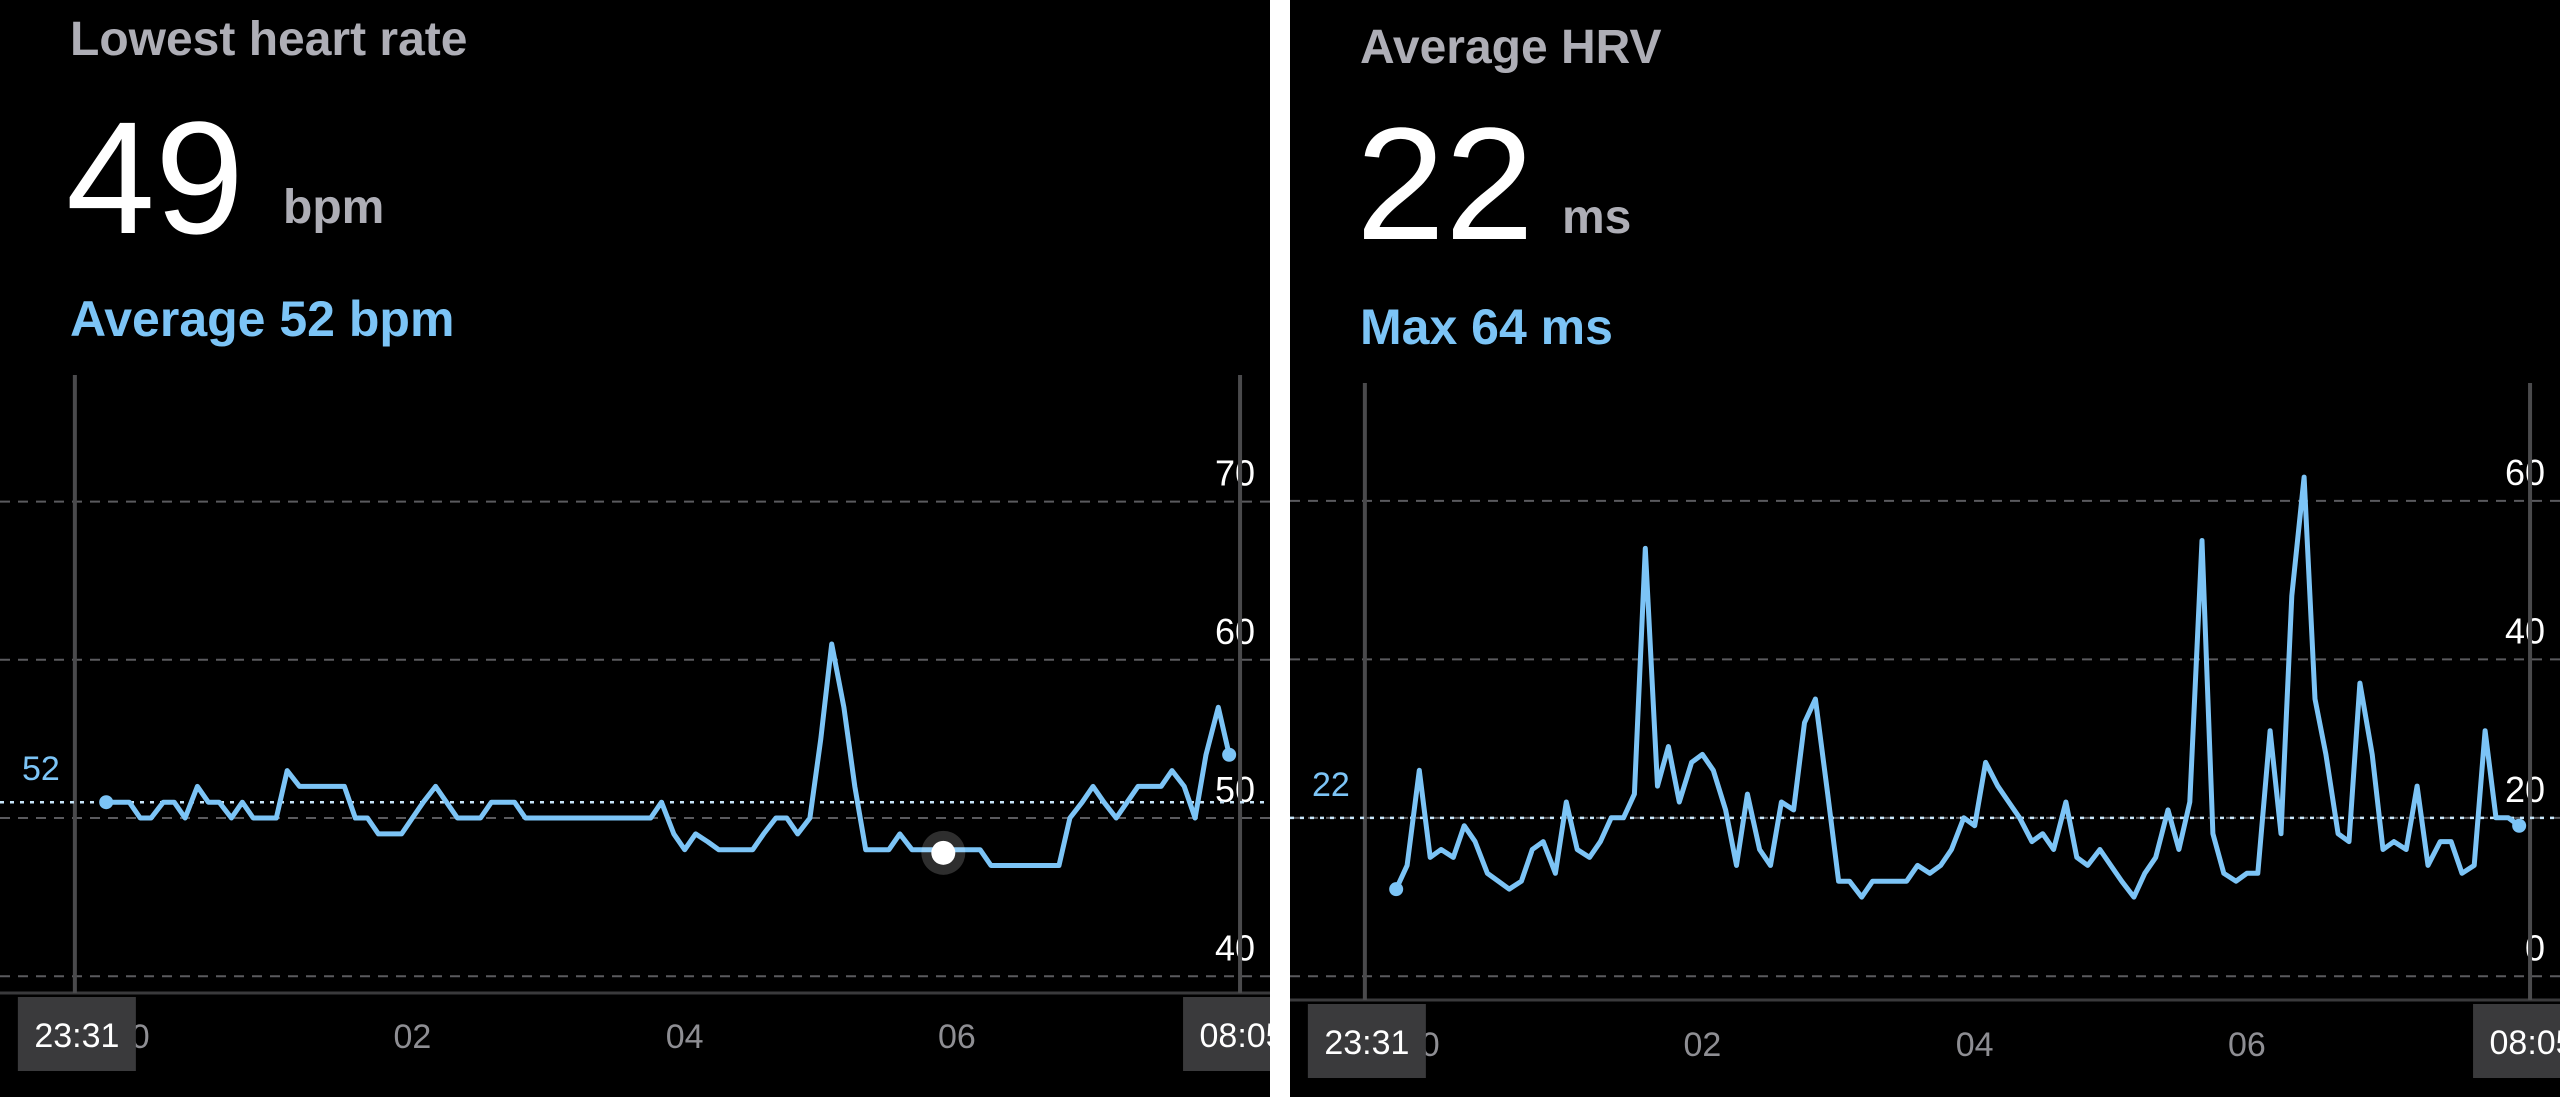 The height and width of the screenshot is (1097, 2560). I want to click on y-tick-label: 20, so click(2525, 789).